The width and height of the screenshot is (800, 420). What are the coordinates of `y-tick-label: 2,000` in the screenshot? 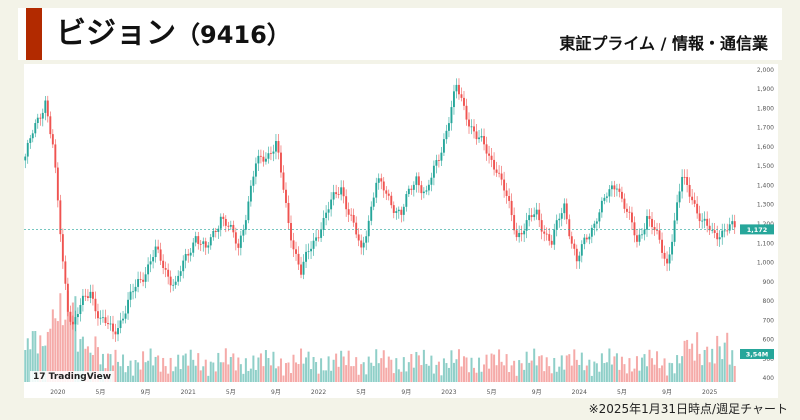 It's located at (765, 70).